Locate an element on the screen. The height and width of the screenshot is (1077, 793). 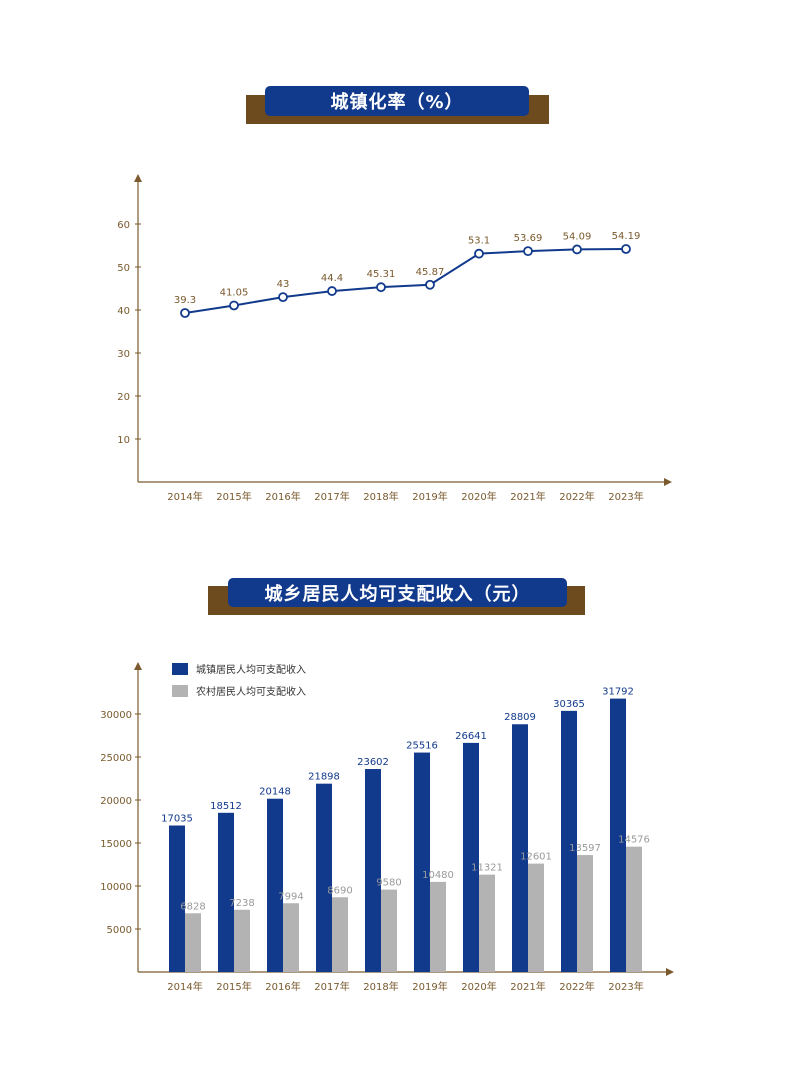
urbanization-line is located at coordinates (405, 280).